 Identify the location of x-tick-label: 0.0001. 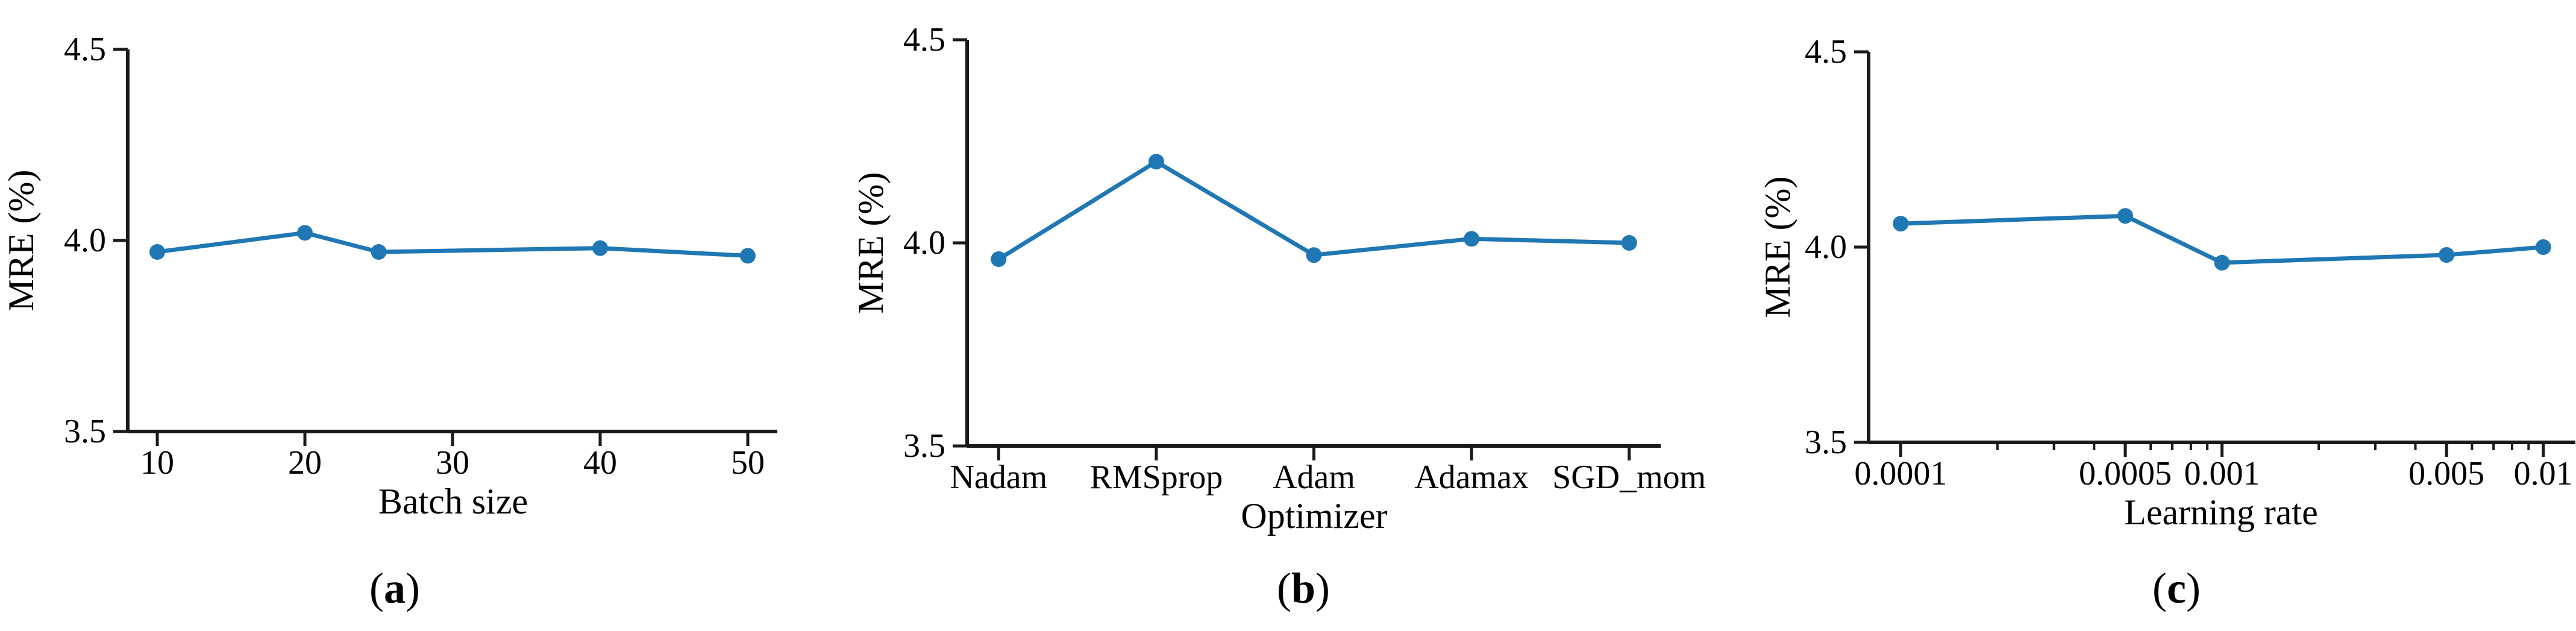
(1900, 474).